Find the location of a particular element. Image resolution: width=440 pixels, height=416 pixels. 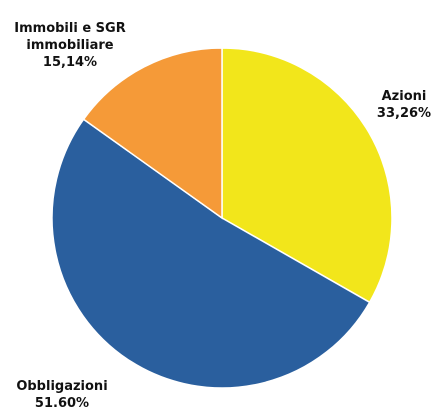

category-label: Obbligazioni is located at coordinates (62, 386).